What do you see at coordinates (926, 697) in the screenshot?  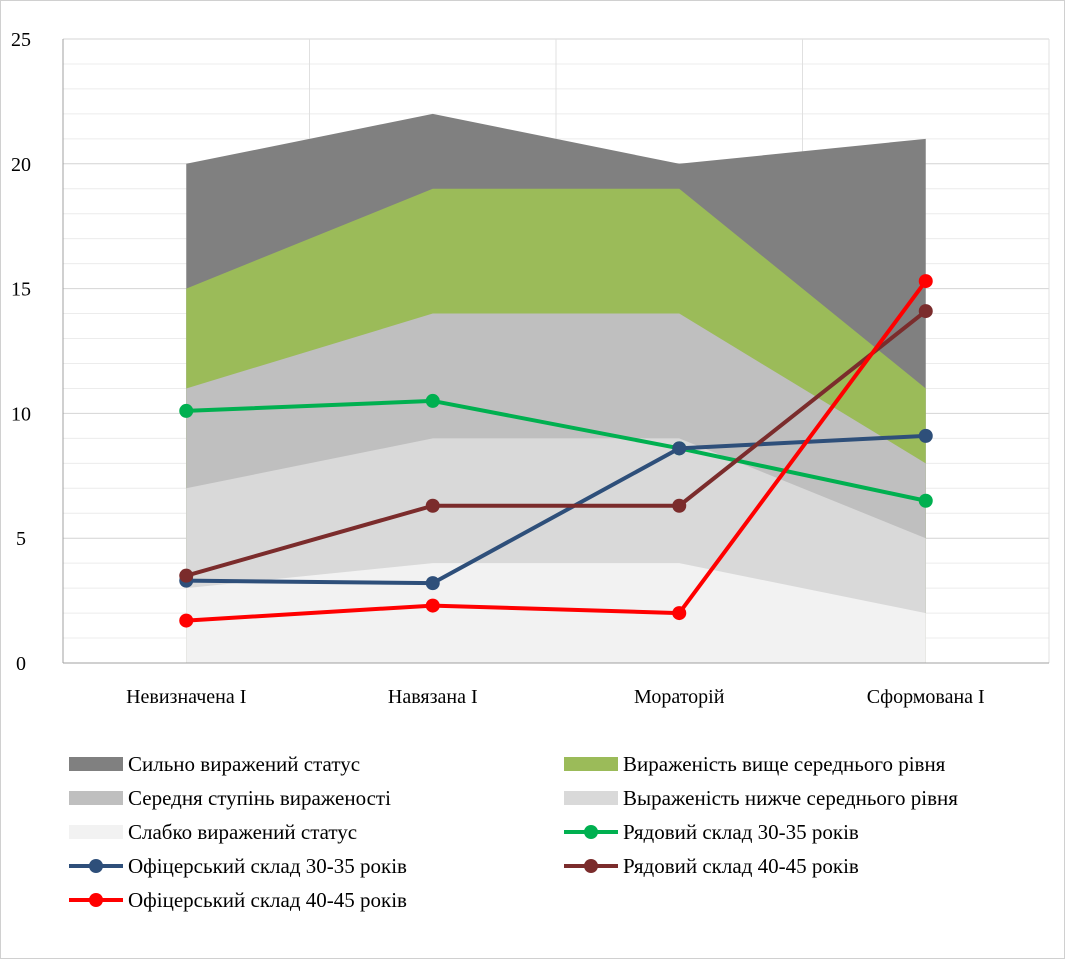 I see `x-tick-label: Сформована І` at bounding box center [926, 697].